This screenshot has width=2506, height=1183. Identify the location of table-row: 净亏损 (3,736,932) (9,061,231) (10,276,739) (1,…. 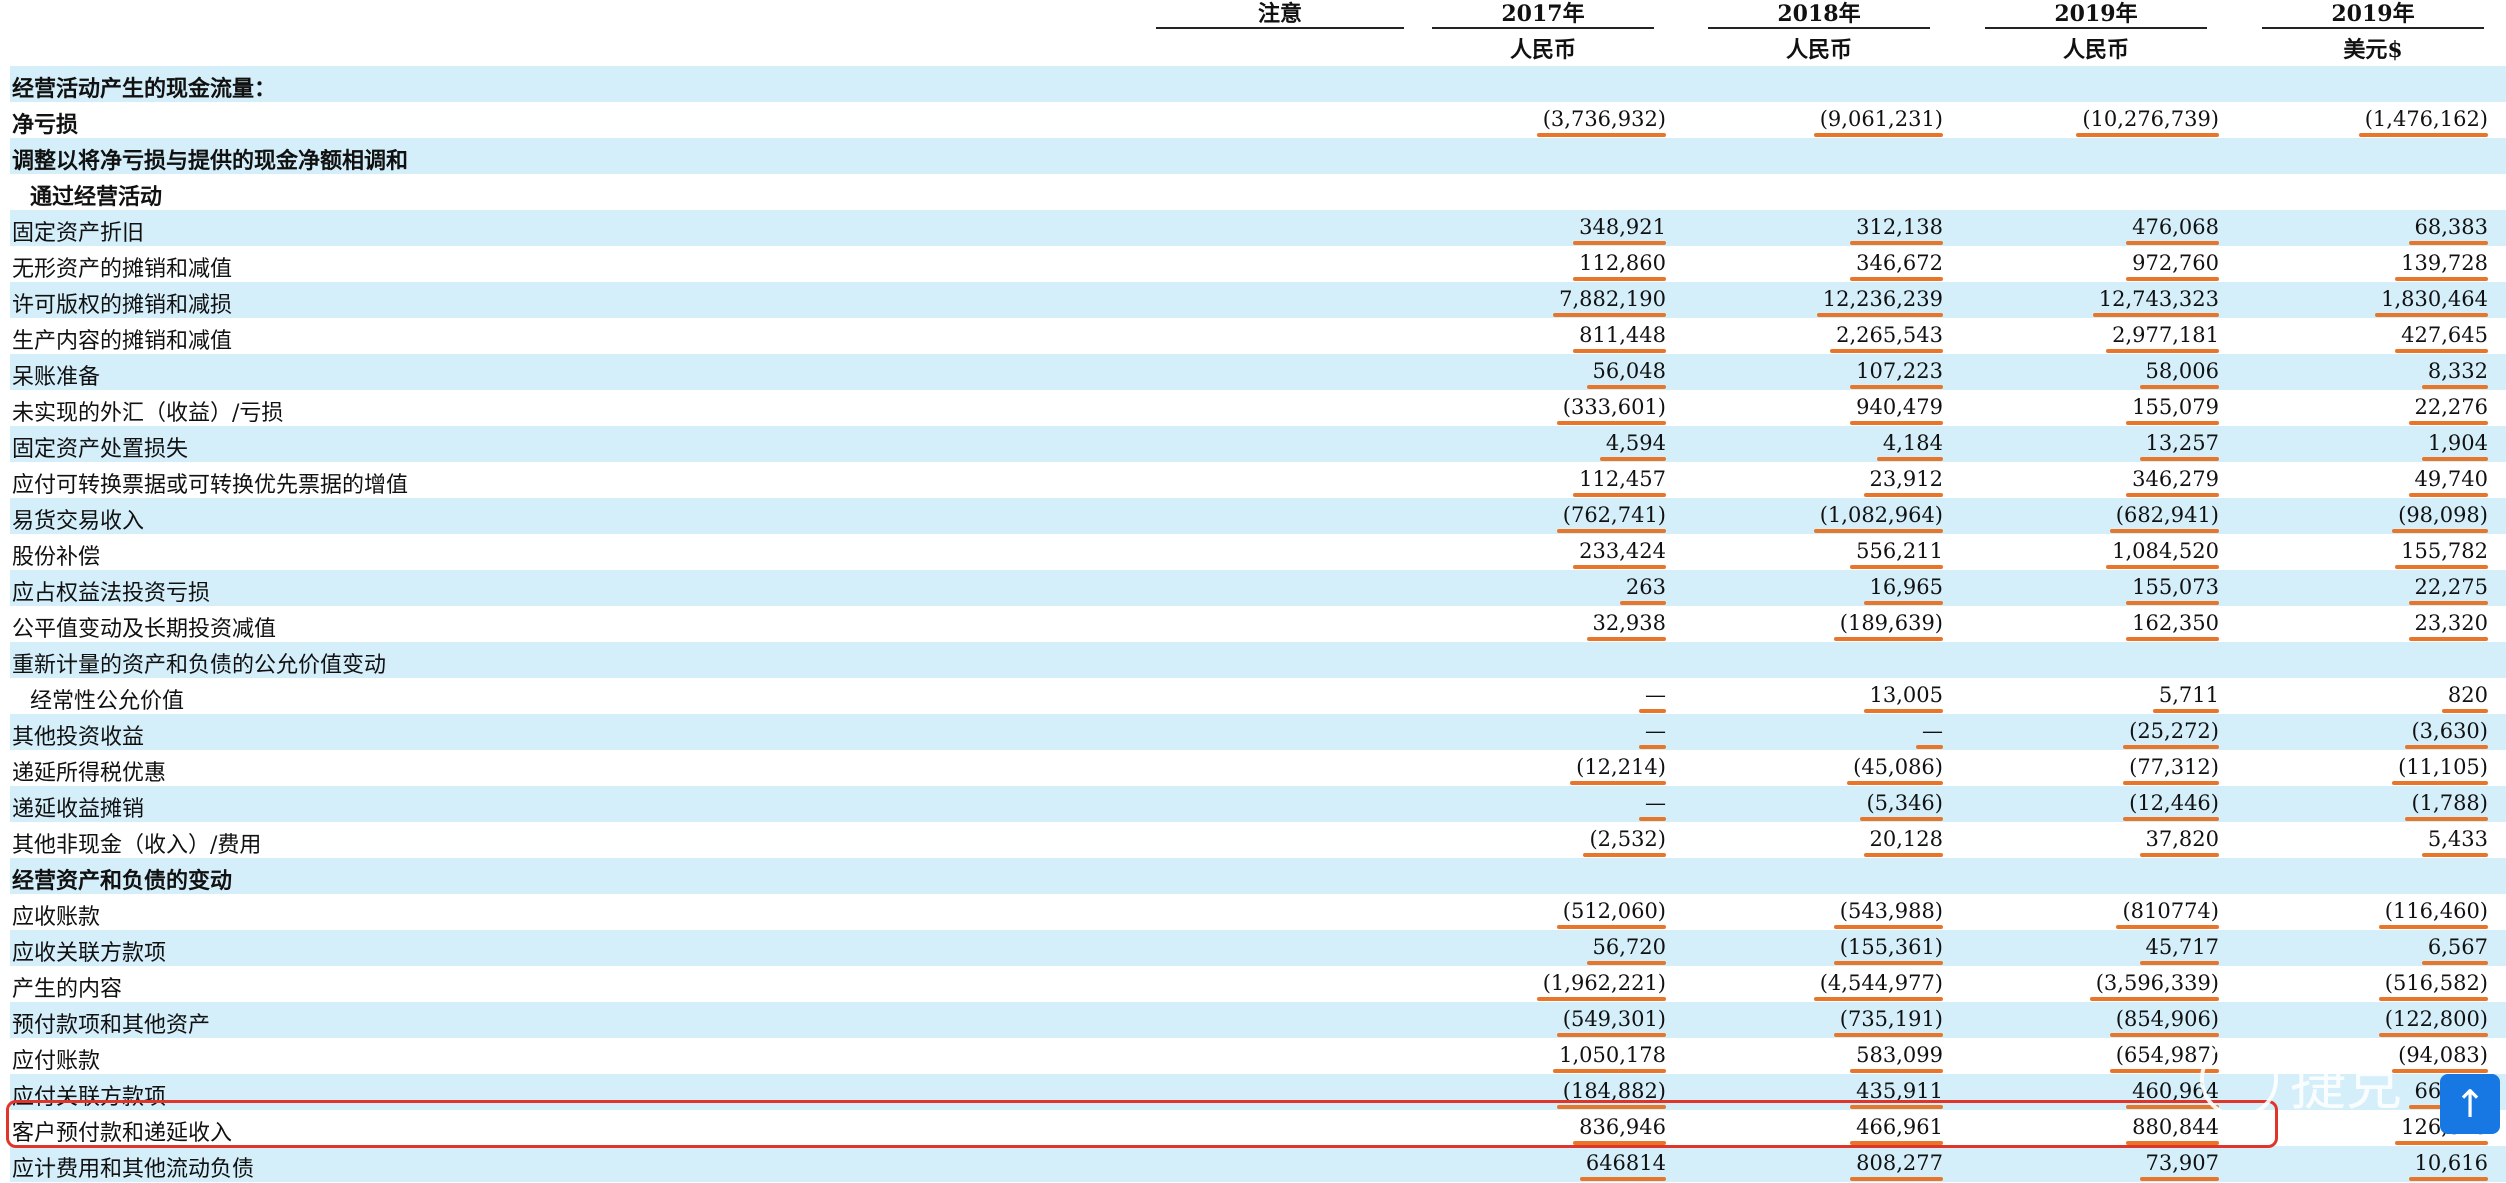
(1258, 120).